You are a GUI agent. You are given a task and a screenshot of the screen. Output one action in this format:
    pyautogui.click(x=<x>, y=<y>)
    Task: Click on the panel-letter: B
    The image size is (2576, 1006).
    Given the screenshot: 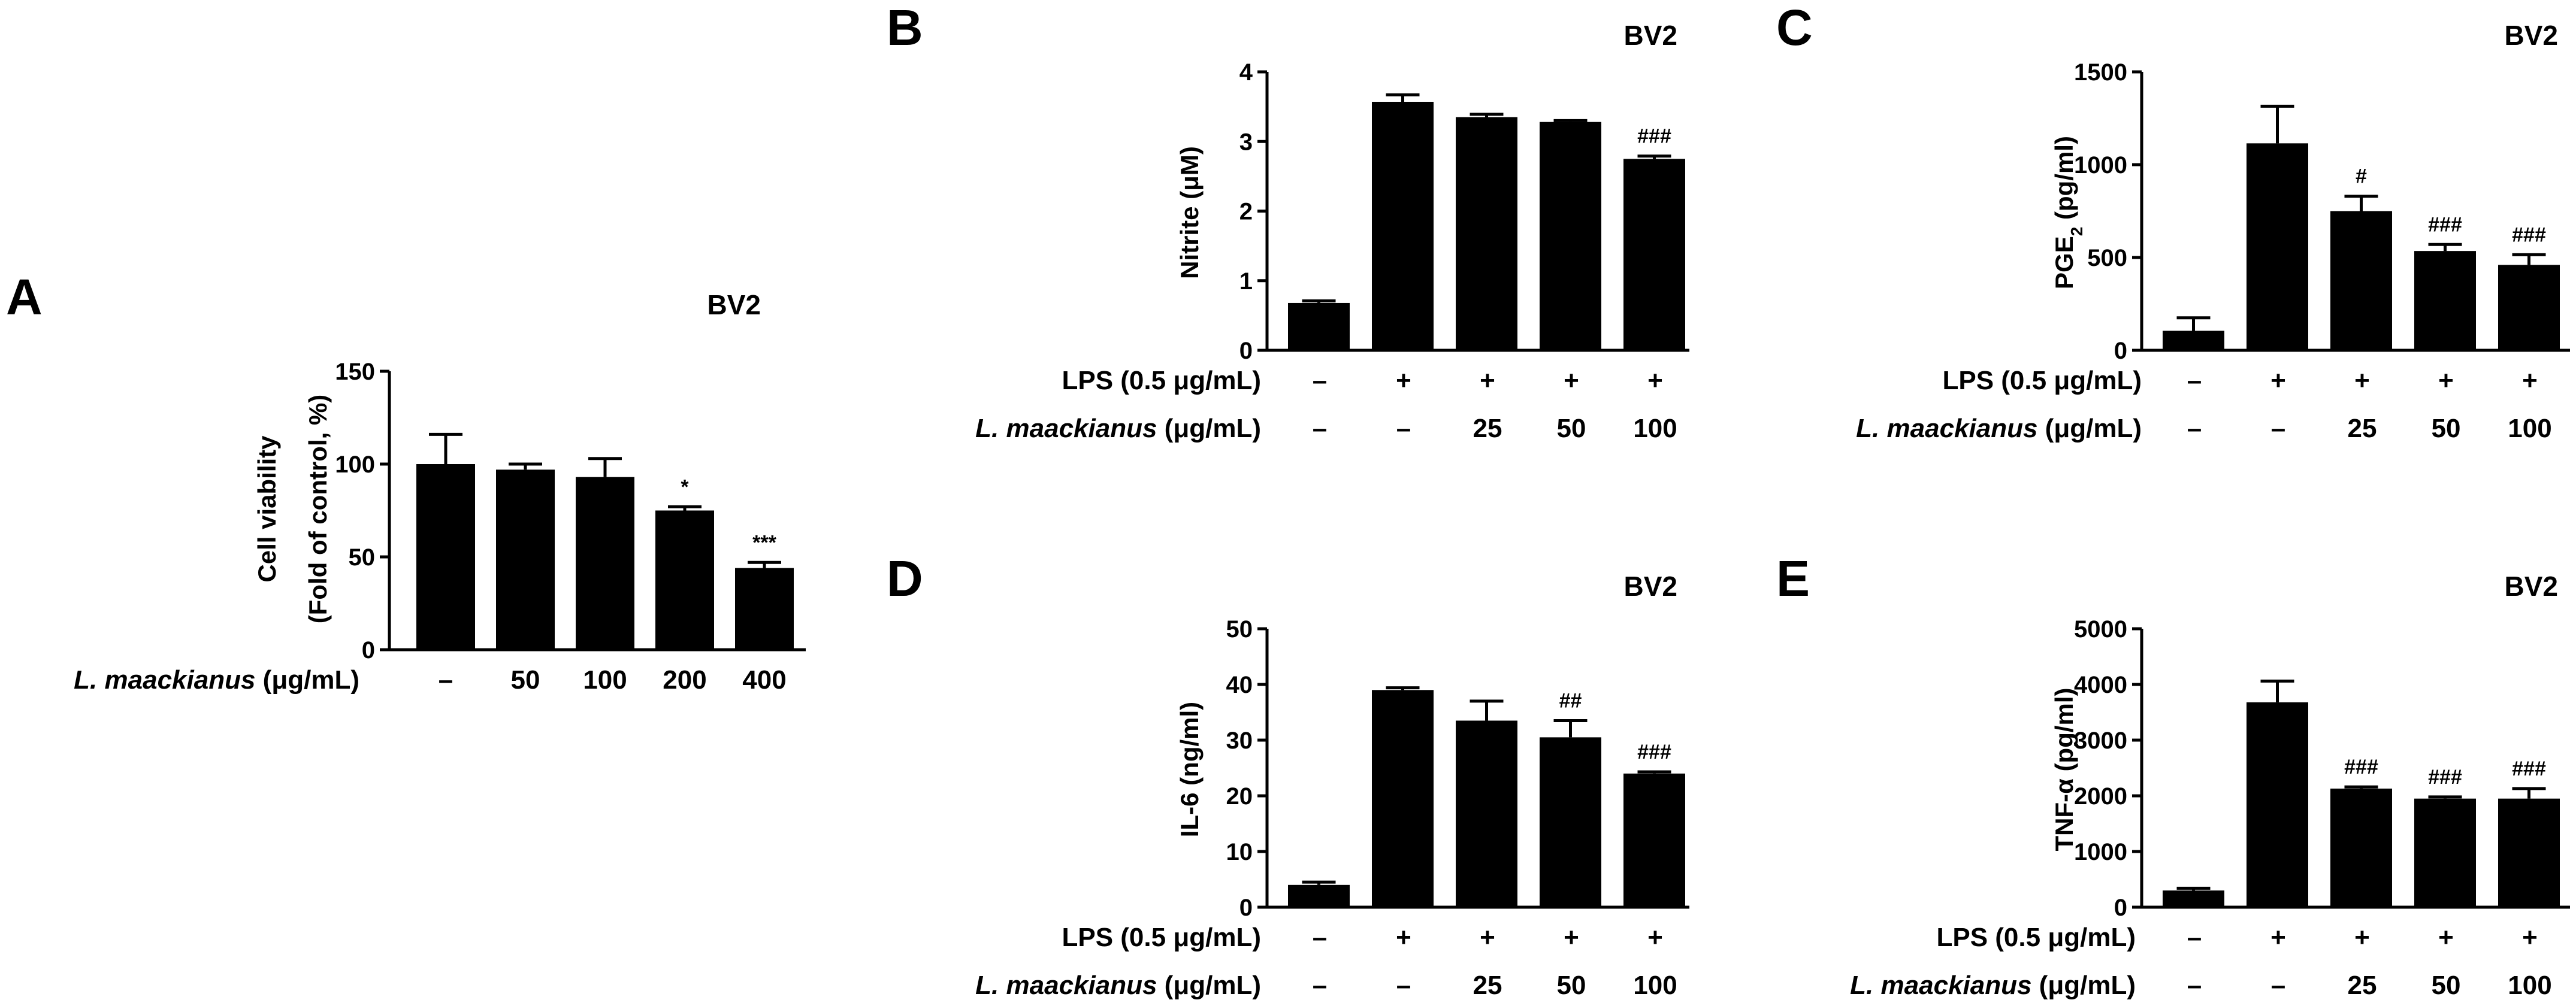 What is the action you would take?
    pyautogui.click(x=905, y=28)
    